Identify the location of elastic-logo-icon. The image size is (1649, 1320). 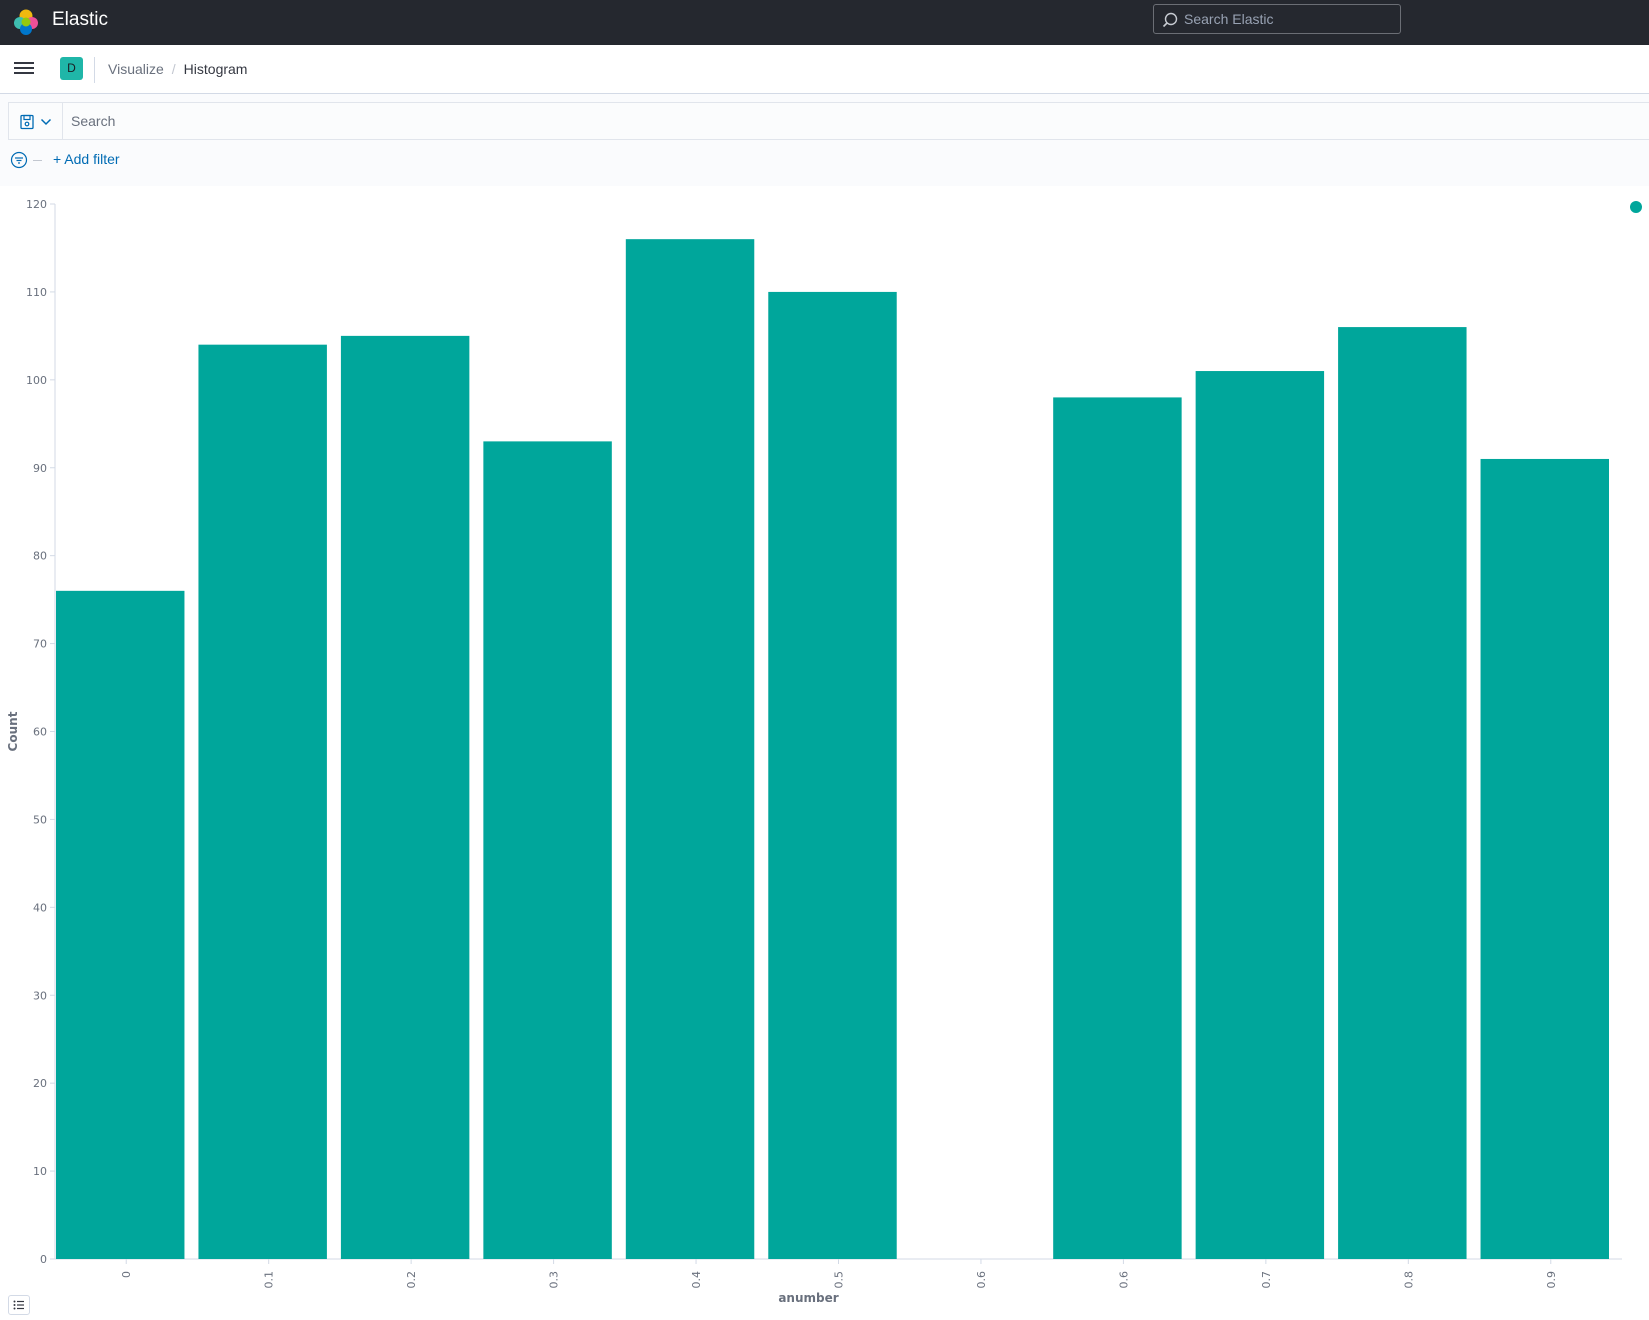
(26, 22).